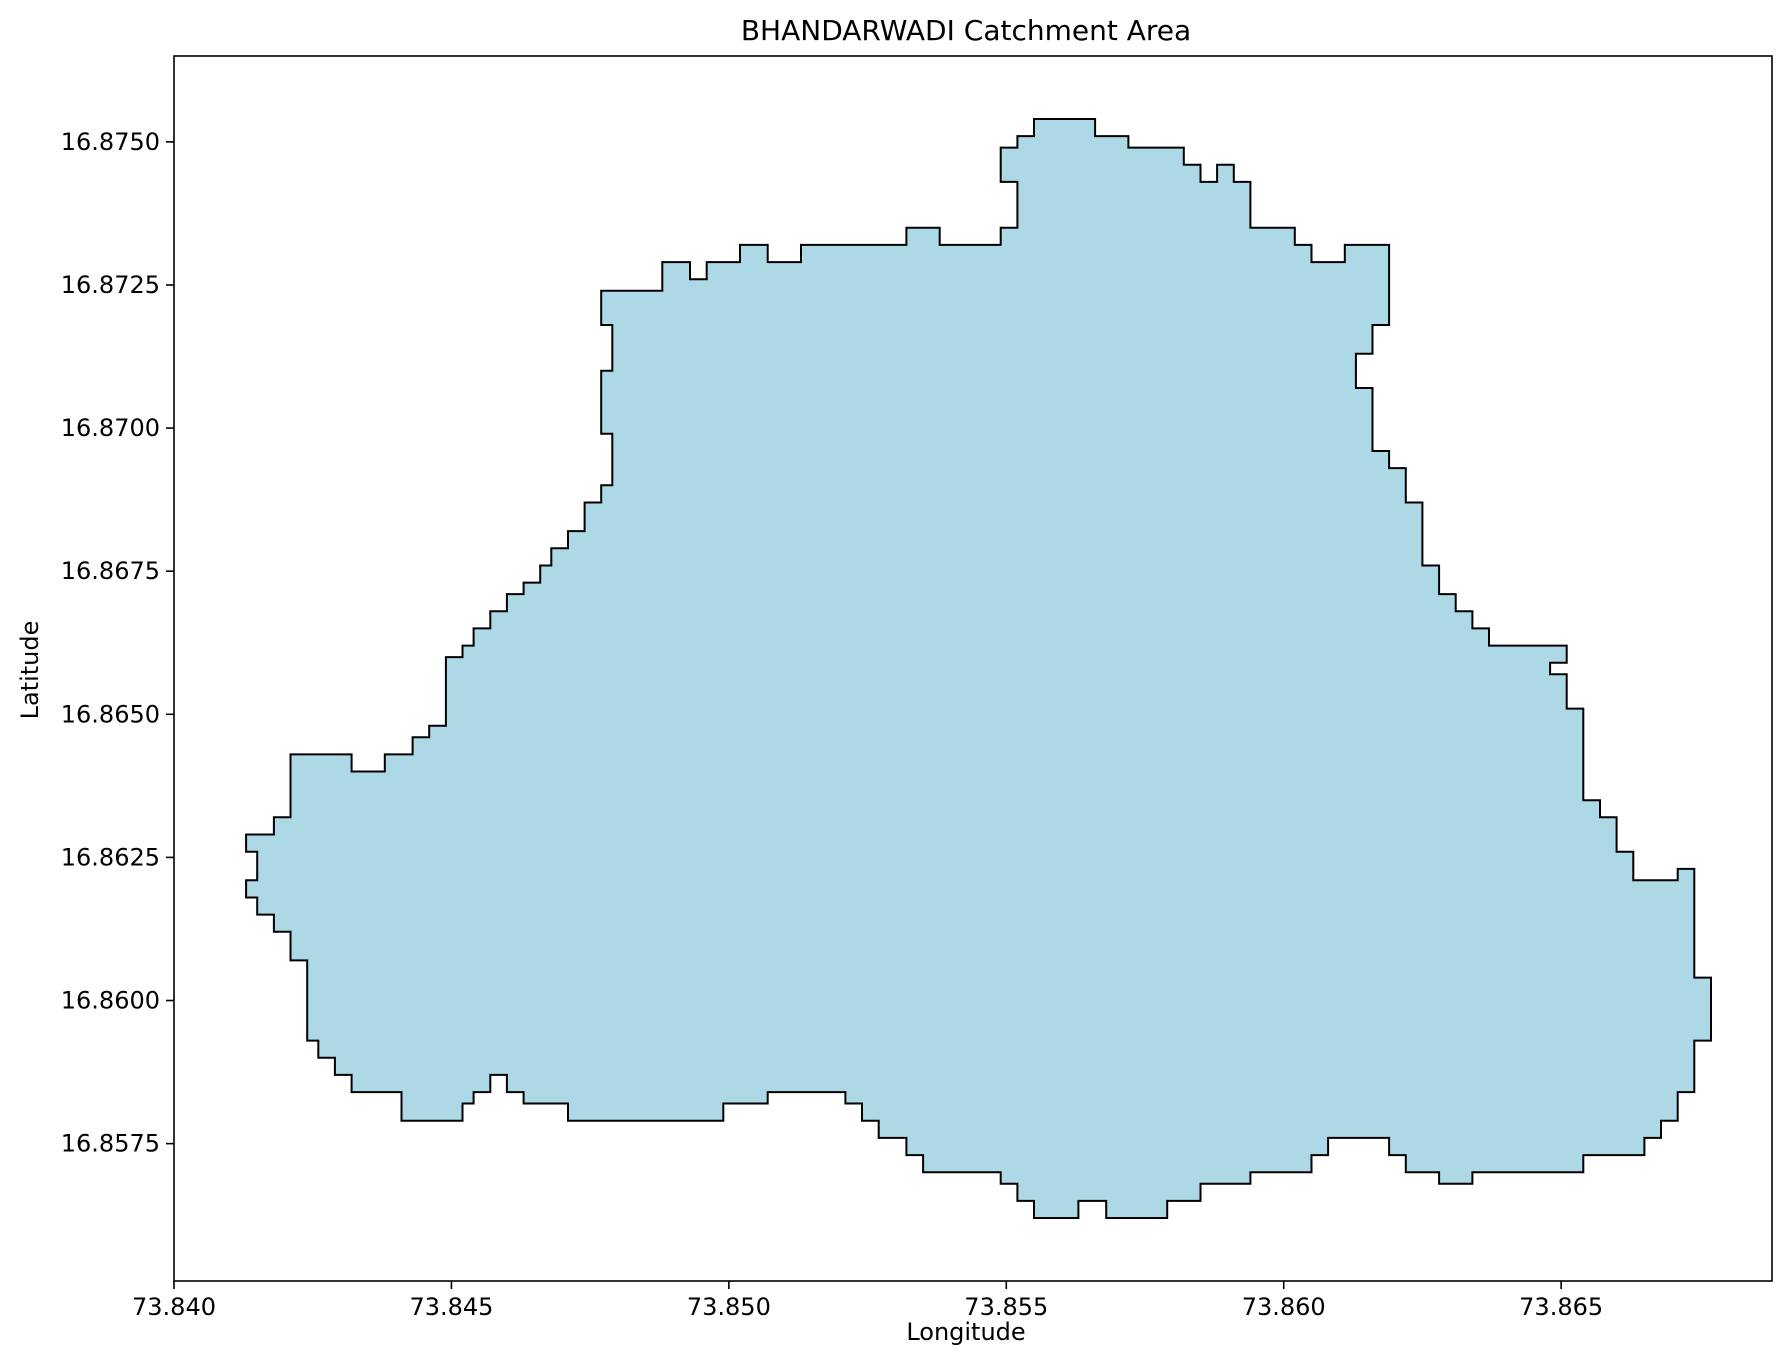 This screenshot has height=1369, width=1781. Describe the element at coordinates (110, 857) in the screenshot. I see `y-tick-label: 16.8625` at that location.